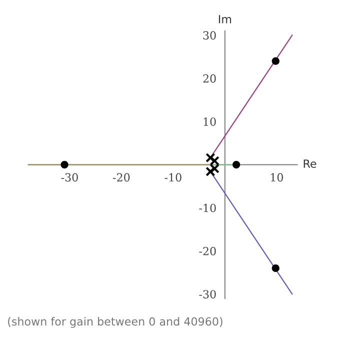  I want to click on y-tick-label: 30, so click(209, 35).